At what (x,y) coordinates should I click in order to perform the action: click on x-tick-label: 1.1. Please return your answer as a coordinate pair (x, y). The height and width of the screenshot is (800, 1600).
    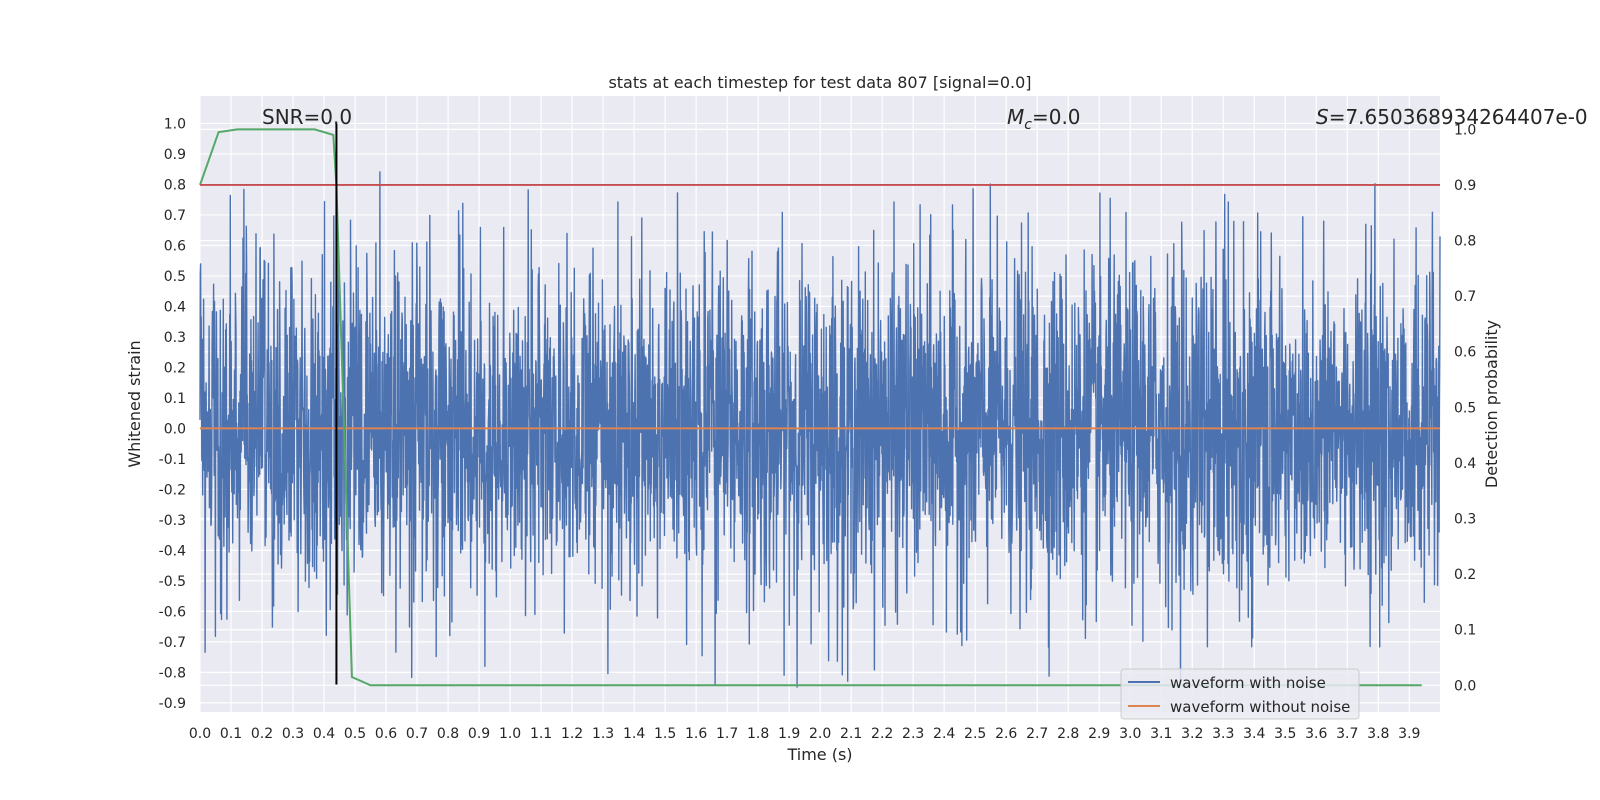
    Looking at the image, I should click on (541, 734).